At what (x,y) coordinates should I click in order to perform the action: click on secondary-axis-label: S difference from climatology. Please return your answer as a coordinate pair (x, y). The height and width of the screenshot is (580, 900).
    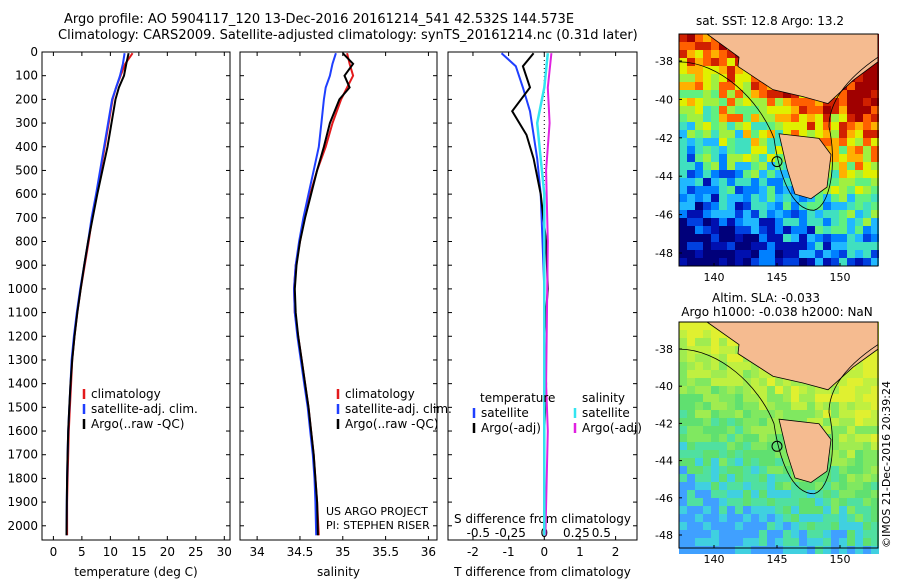
    Looking at the image, I should click on (542, 519).